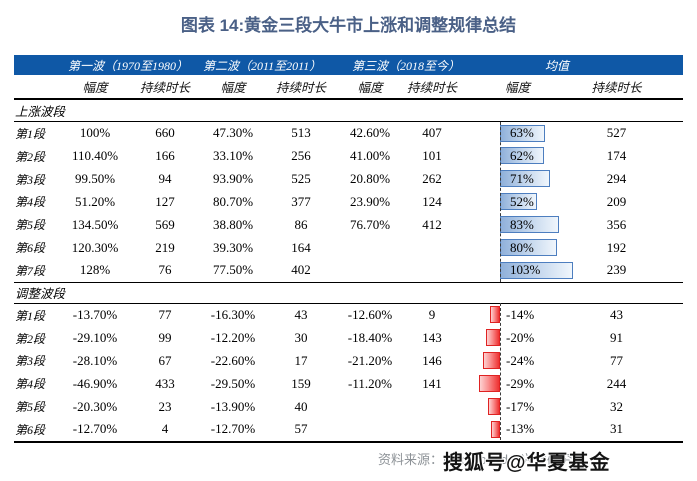  I want to click on table-row: 第1段 -13.70% 77 -16.30% 43 -12.60% 9 -14% 43, so click(348, 315).